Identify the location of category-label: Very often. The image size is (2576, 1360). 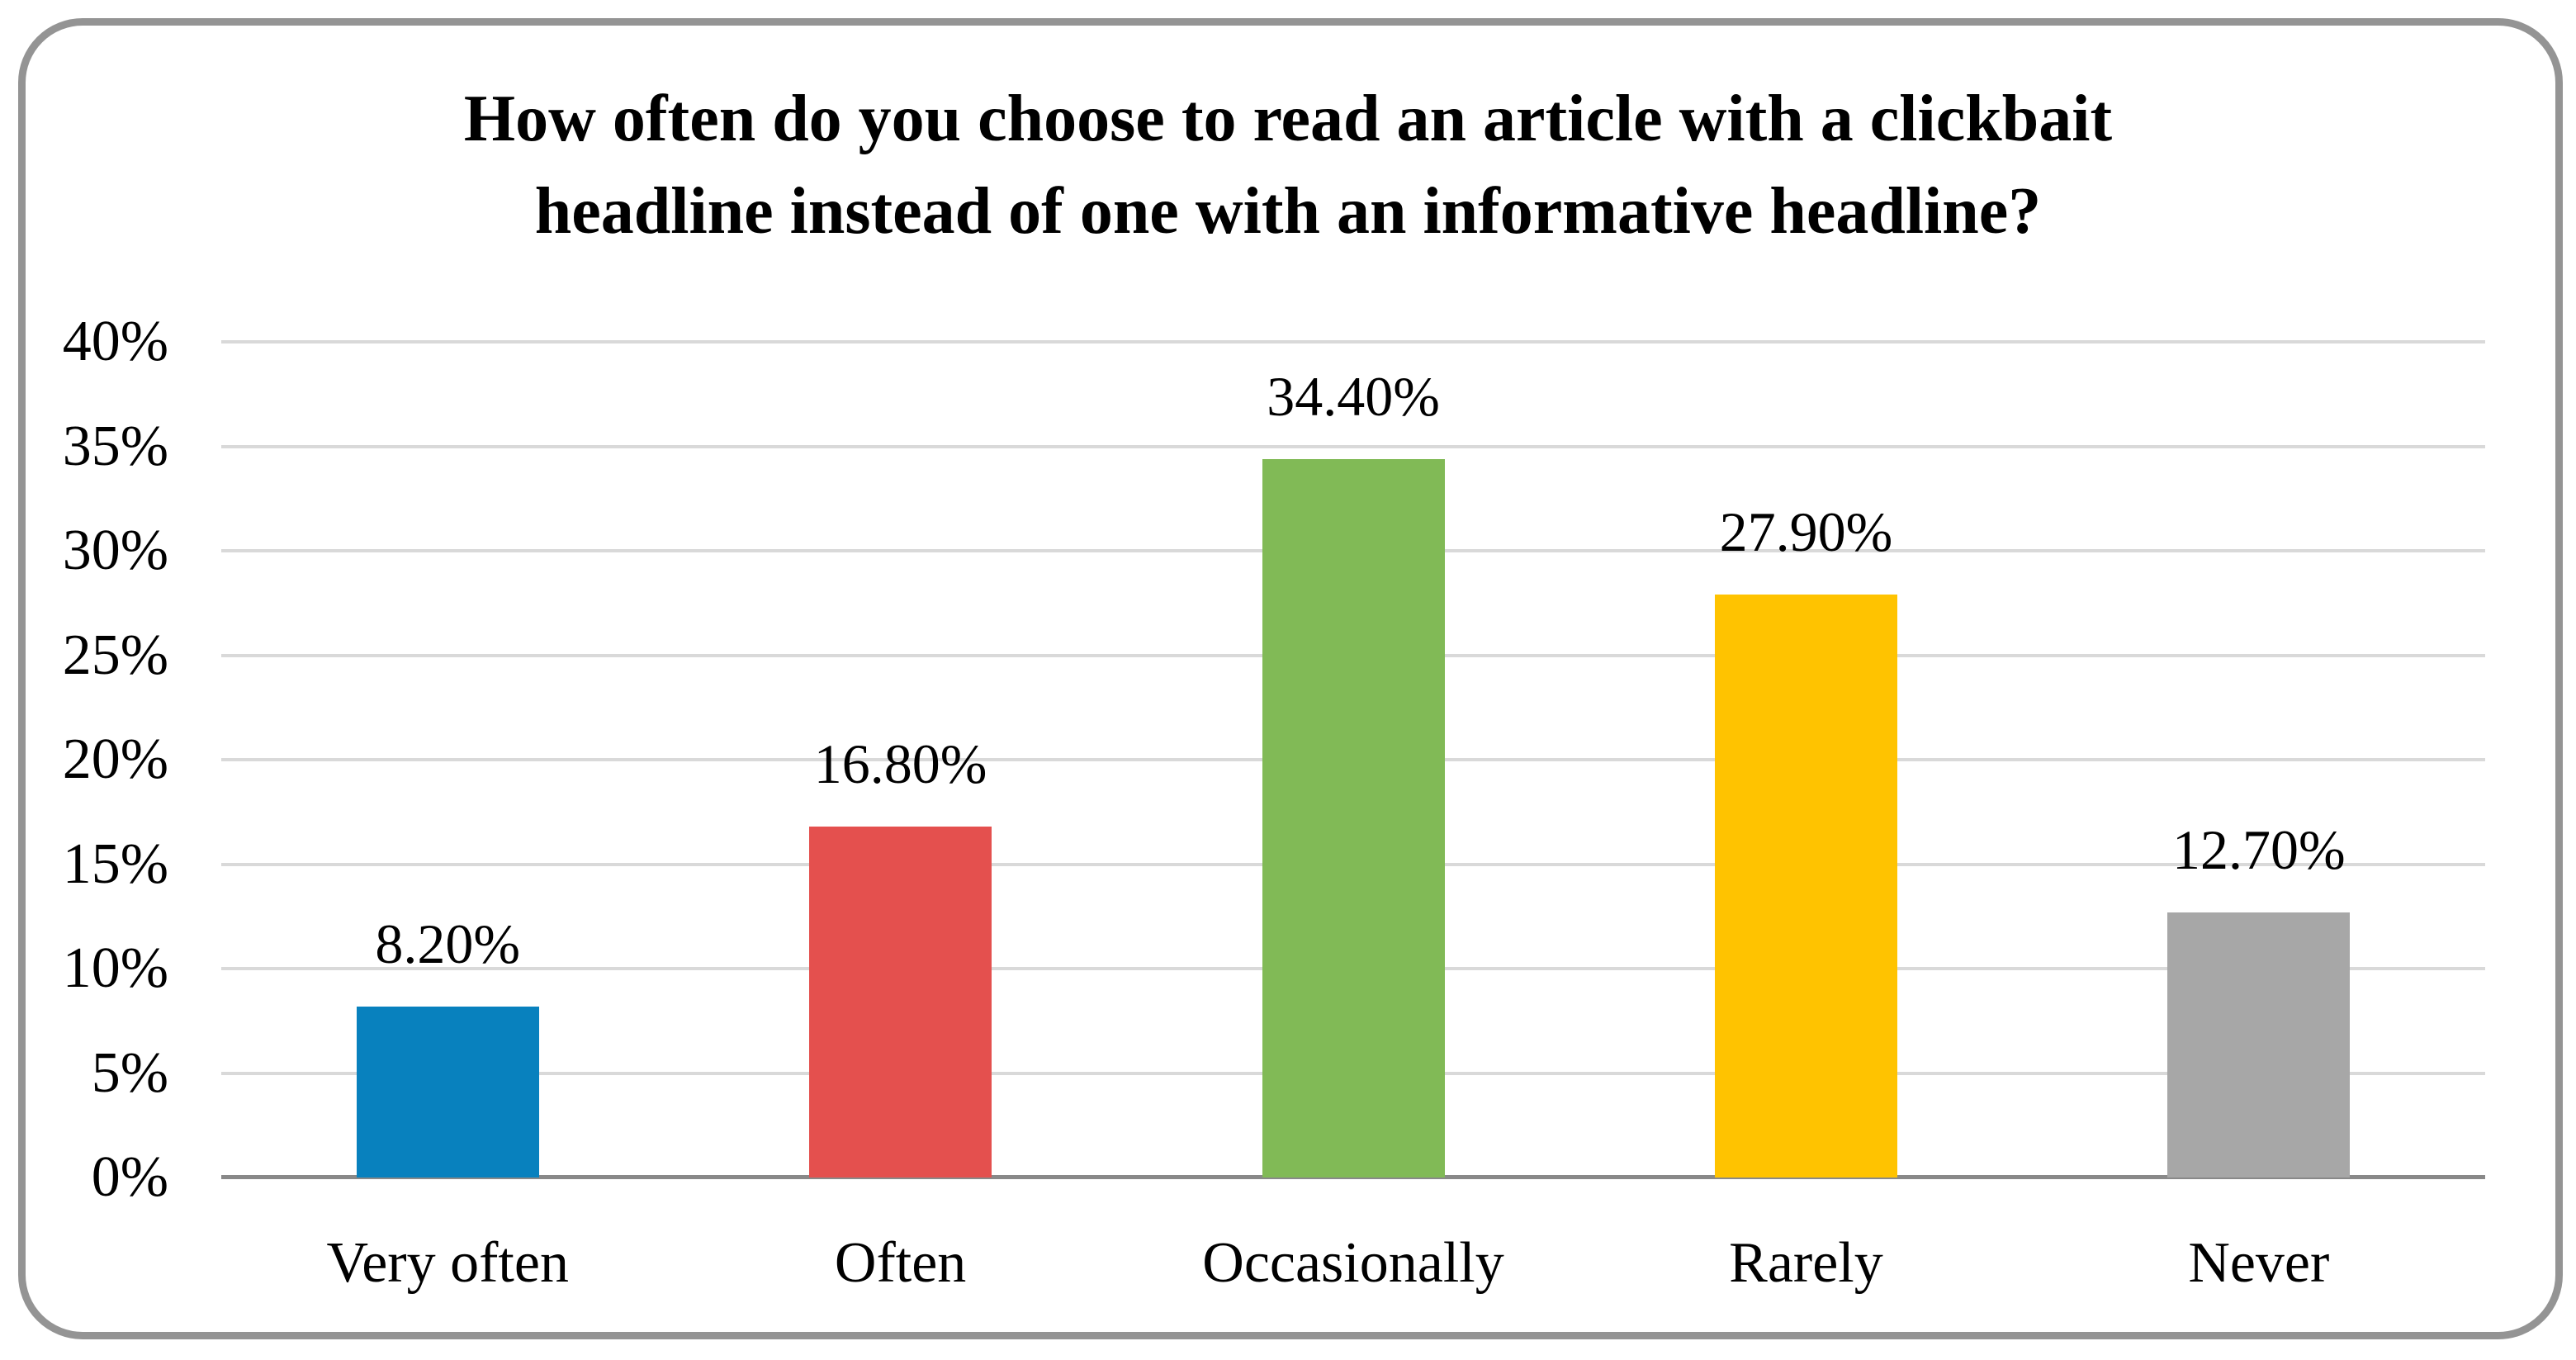
(447, 1263).